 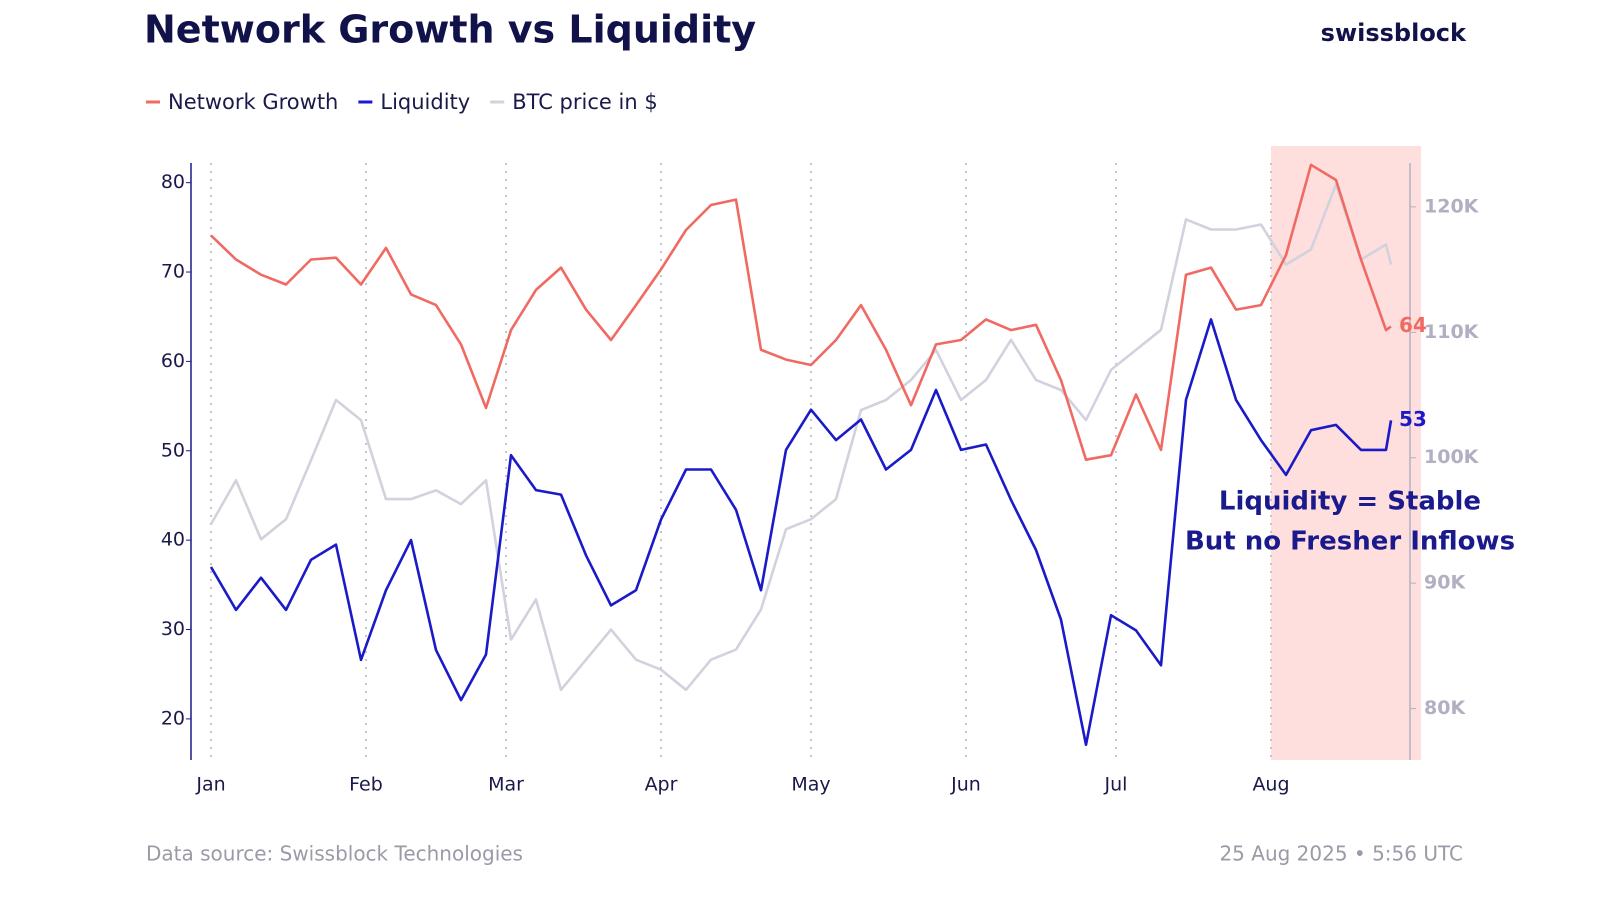 I want to click on y2-tick-label: 80K, so click(x=1445, y=708).